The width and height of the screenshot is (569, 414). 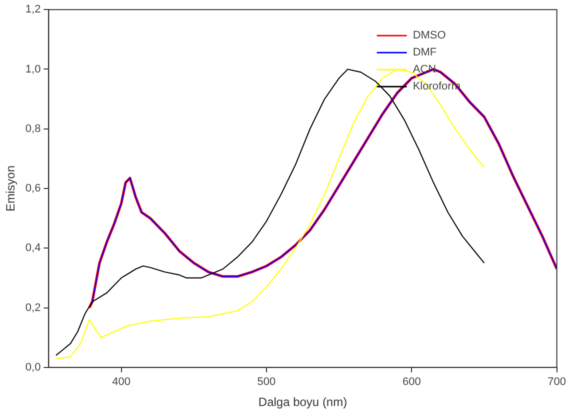 What do you see at coordinates (33, 308) in the screenshot?
I see `y-tick-label: 0,2` at bounding box center [33, 308].